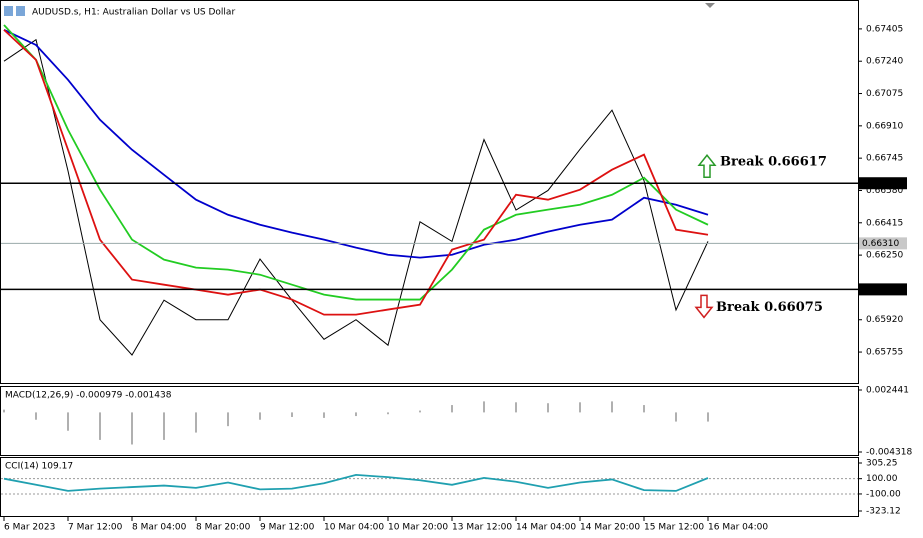 The image size is (923, 538). I want to click on line, so click(356, 482).